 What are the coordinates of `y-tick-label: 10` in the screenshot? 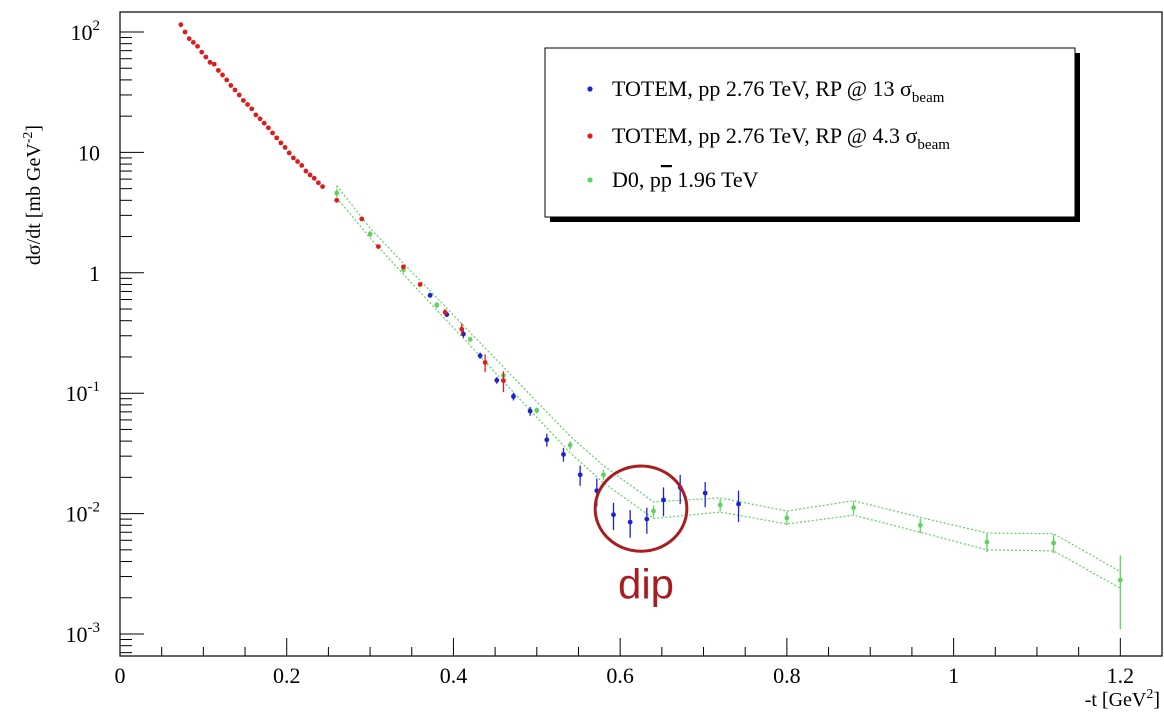 It's located at (89, 152).